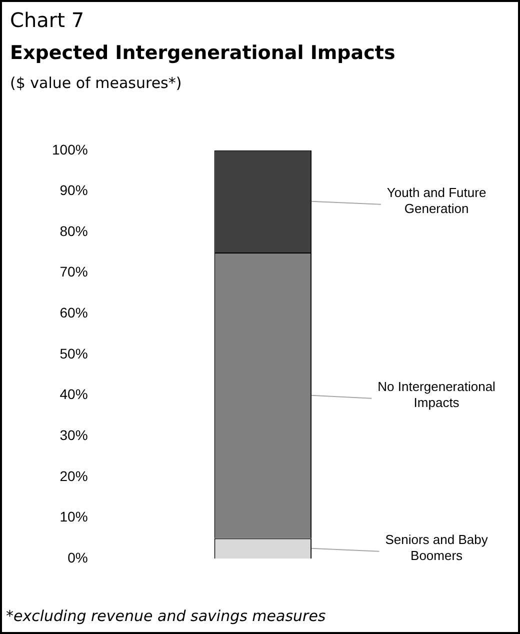 Image resolution: width=520 pixels, height=634 pixels. What do you see at coordinates (74, 353) in the screenshot?
I see `y-tick-label: 50%` at bounding box center [74, 353].